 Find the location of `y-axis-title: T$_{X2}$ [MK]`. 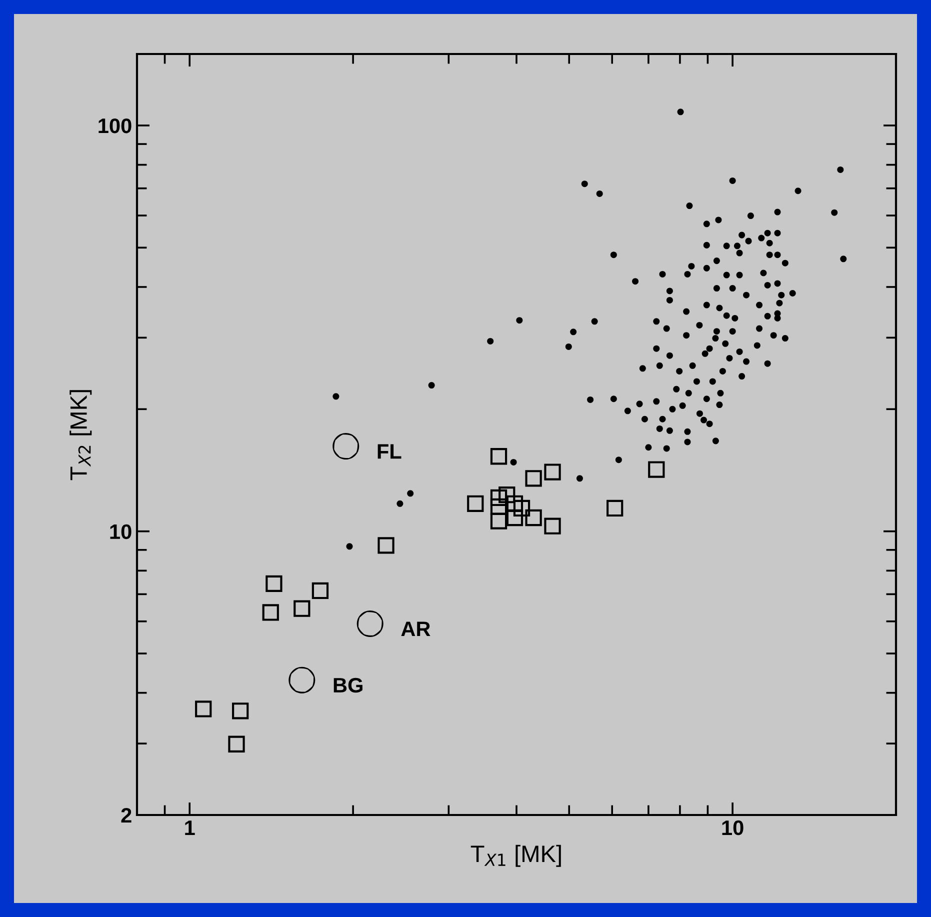

y-axis-title: T$_{X2}$ [MK] is located at coordinates (81, 435).